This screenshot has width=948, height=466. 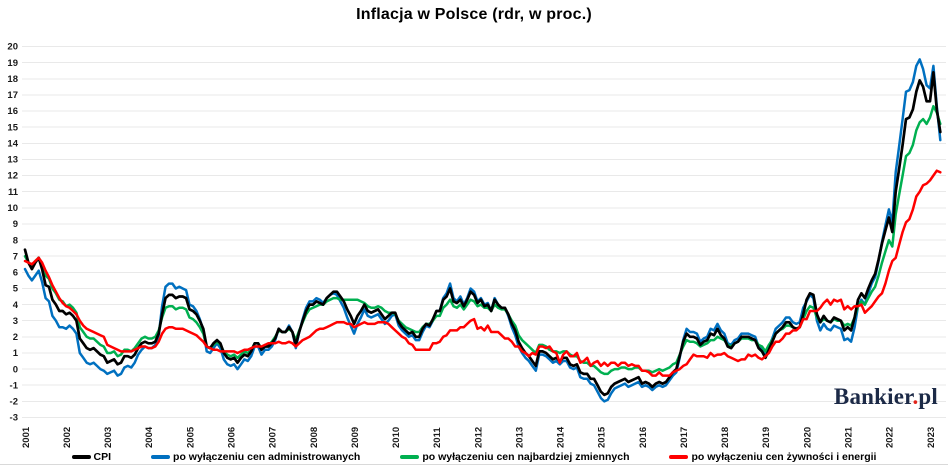 What do you see at coordinates (12, 127) in the screenshot?
I see `y-tick-label: 15` at bounding box center [12, 127].